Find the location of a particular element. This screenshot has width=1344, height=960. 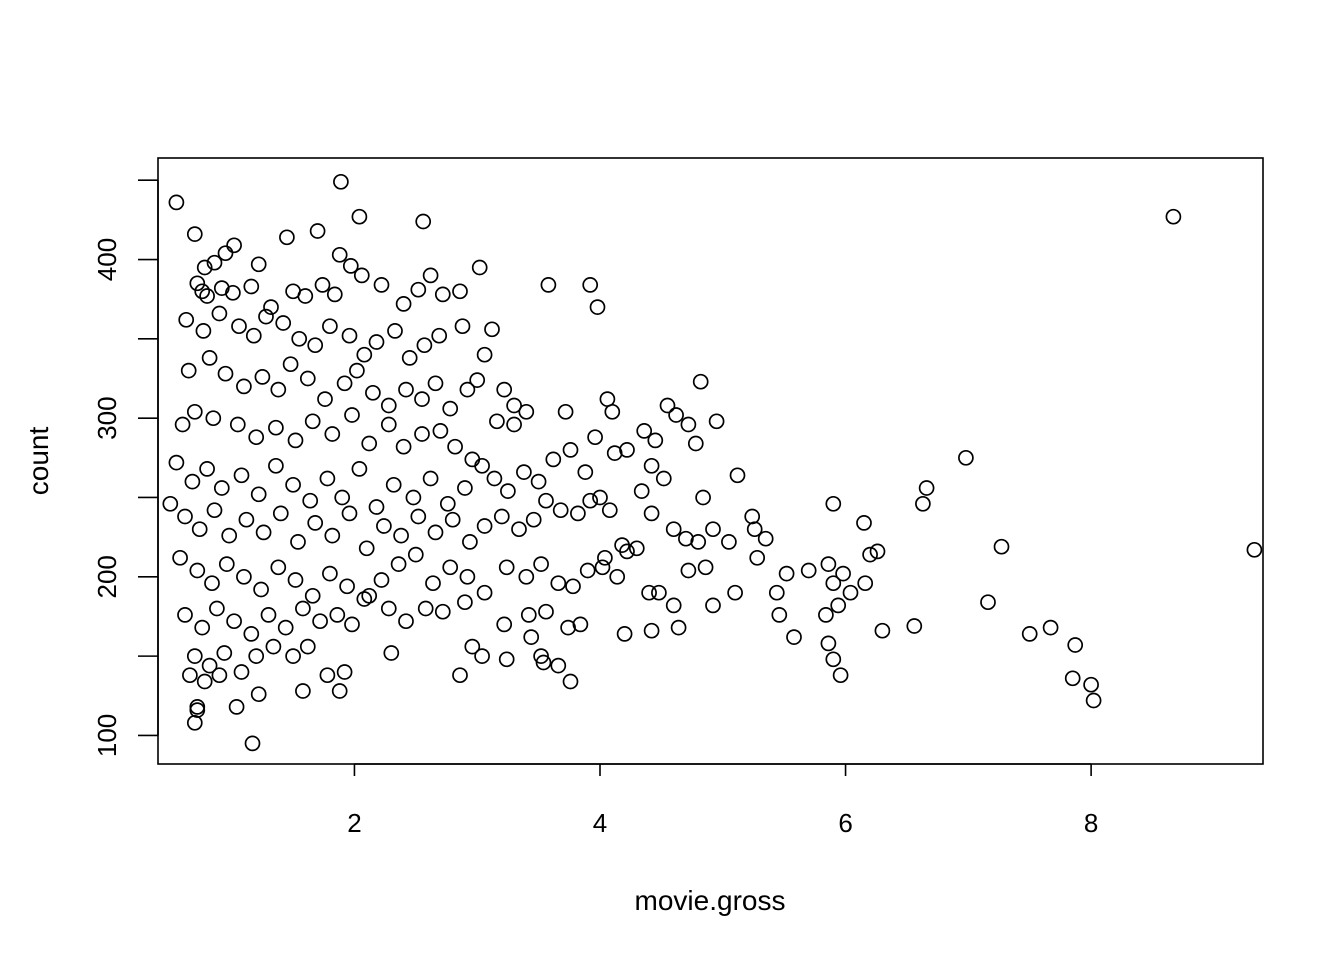

x-tick-label: 8 is located at coordinates (1091, 823).